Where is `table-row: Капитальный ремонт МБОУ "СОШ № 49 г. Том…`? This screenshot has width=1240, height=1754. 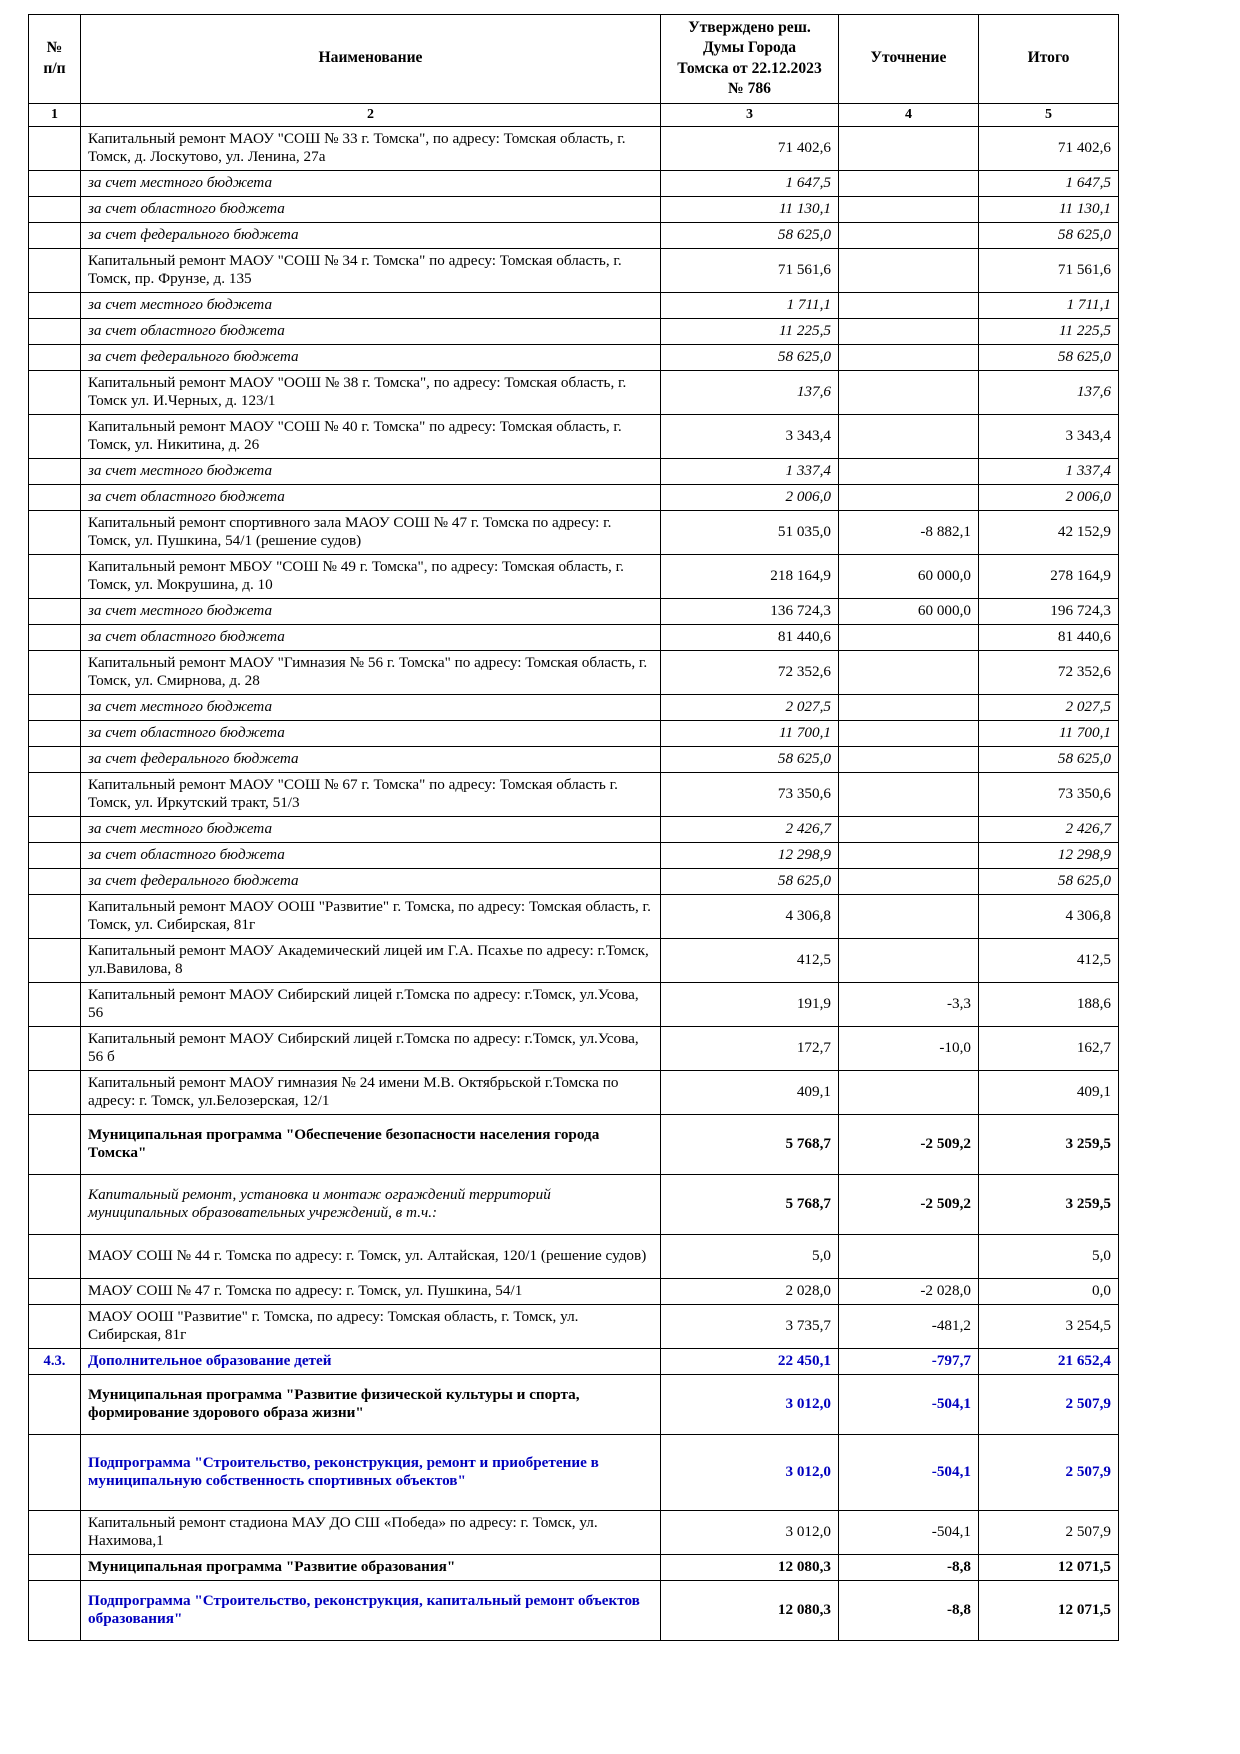
table-row: Капитальный ремонт МБОУ "СОШ № 49 г. Том… is located at coordinates (573, 577).